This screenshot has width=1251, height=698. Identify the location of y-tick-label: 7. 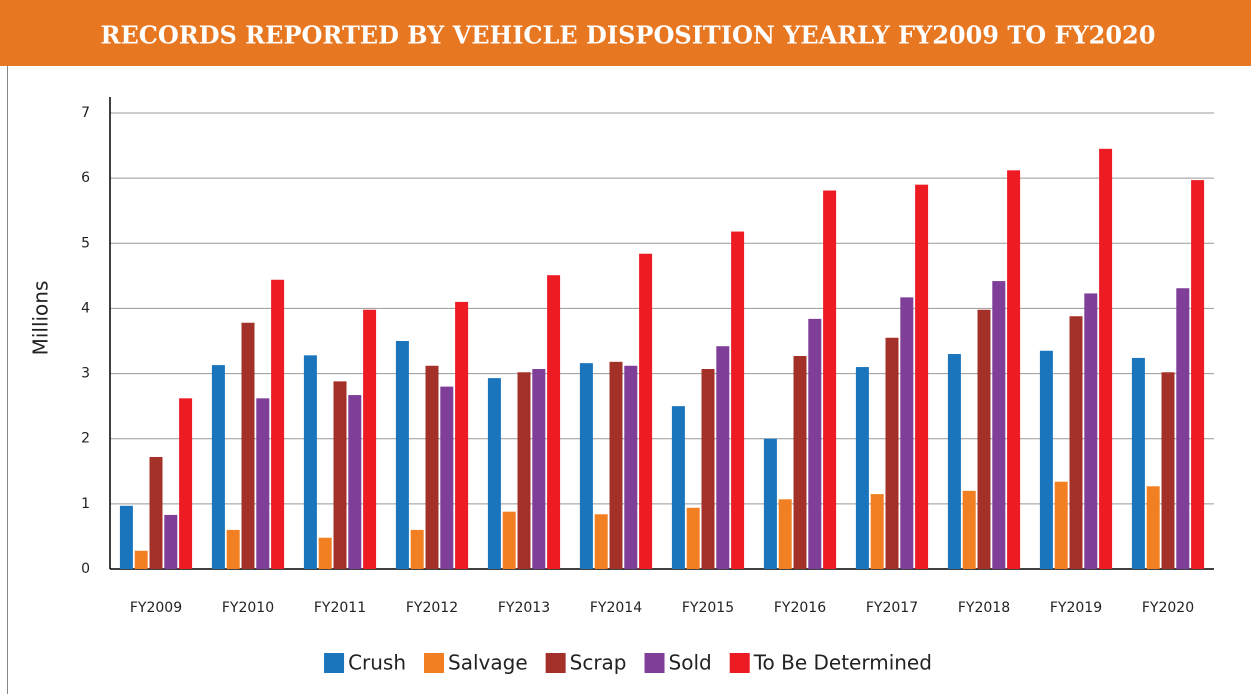
(85, 113).